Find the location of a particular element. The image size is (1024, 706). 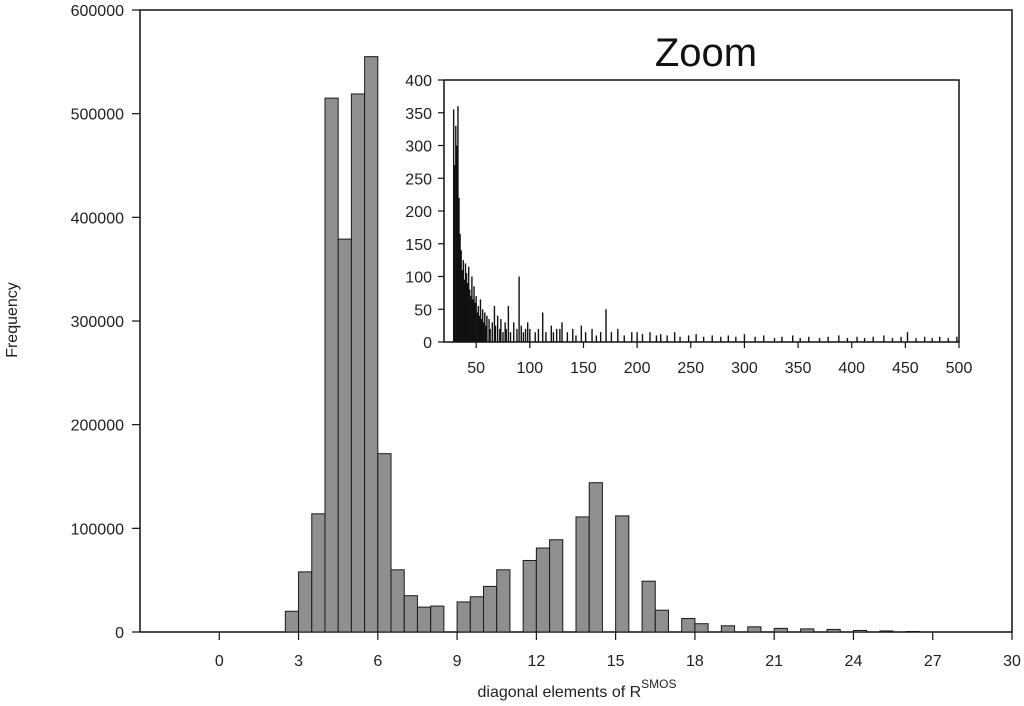

main-x-tick-label: 6 is located at coordinates (377, 661).